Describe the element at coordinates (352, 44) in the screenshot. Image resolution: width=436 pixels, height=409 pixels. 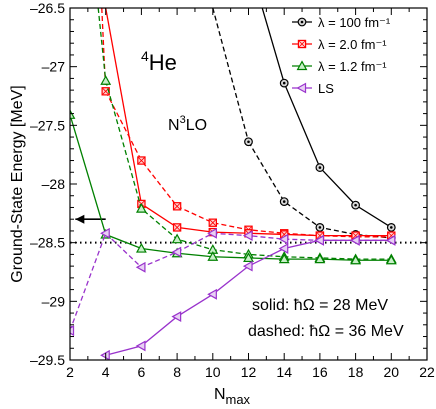
I see `legend-label: λ = 2.0 fm⁻¹` at that location.